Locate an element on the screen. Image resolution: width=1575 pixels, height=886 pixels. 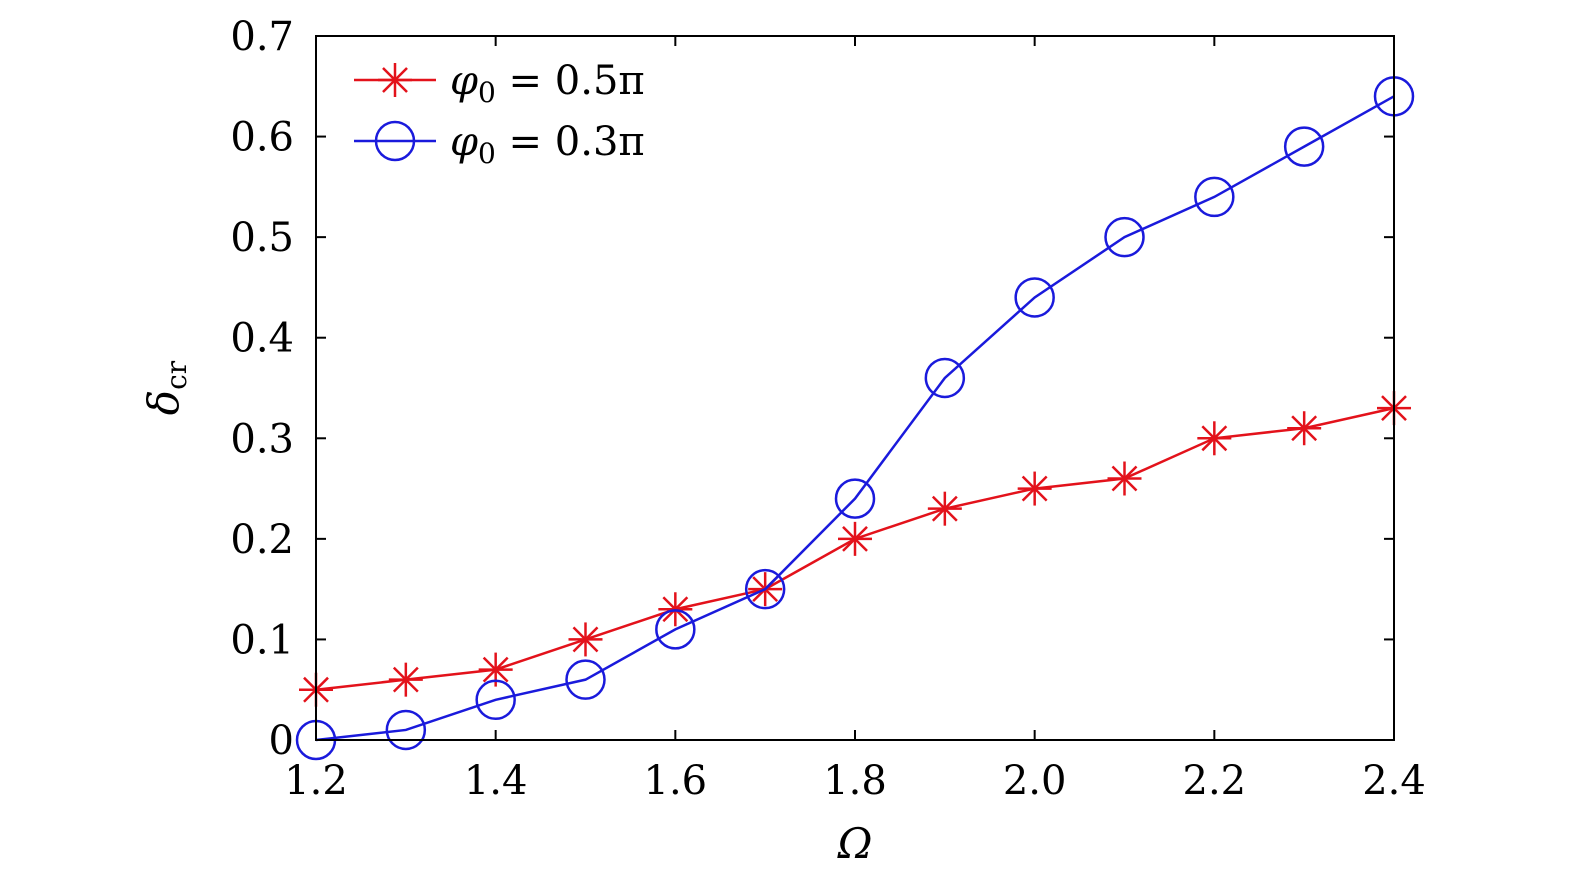
x-tick-label: 1.6 is located at coordinates (676, 781).